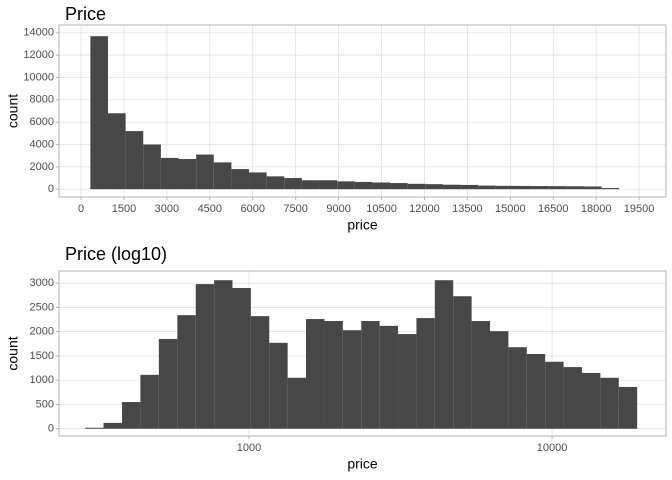 Image resolution: width=672 pixels, height=480 pixels. I want to click on y-tick-label: 12000, so click(38, 55).